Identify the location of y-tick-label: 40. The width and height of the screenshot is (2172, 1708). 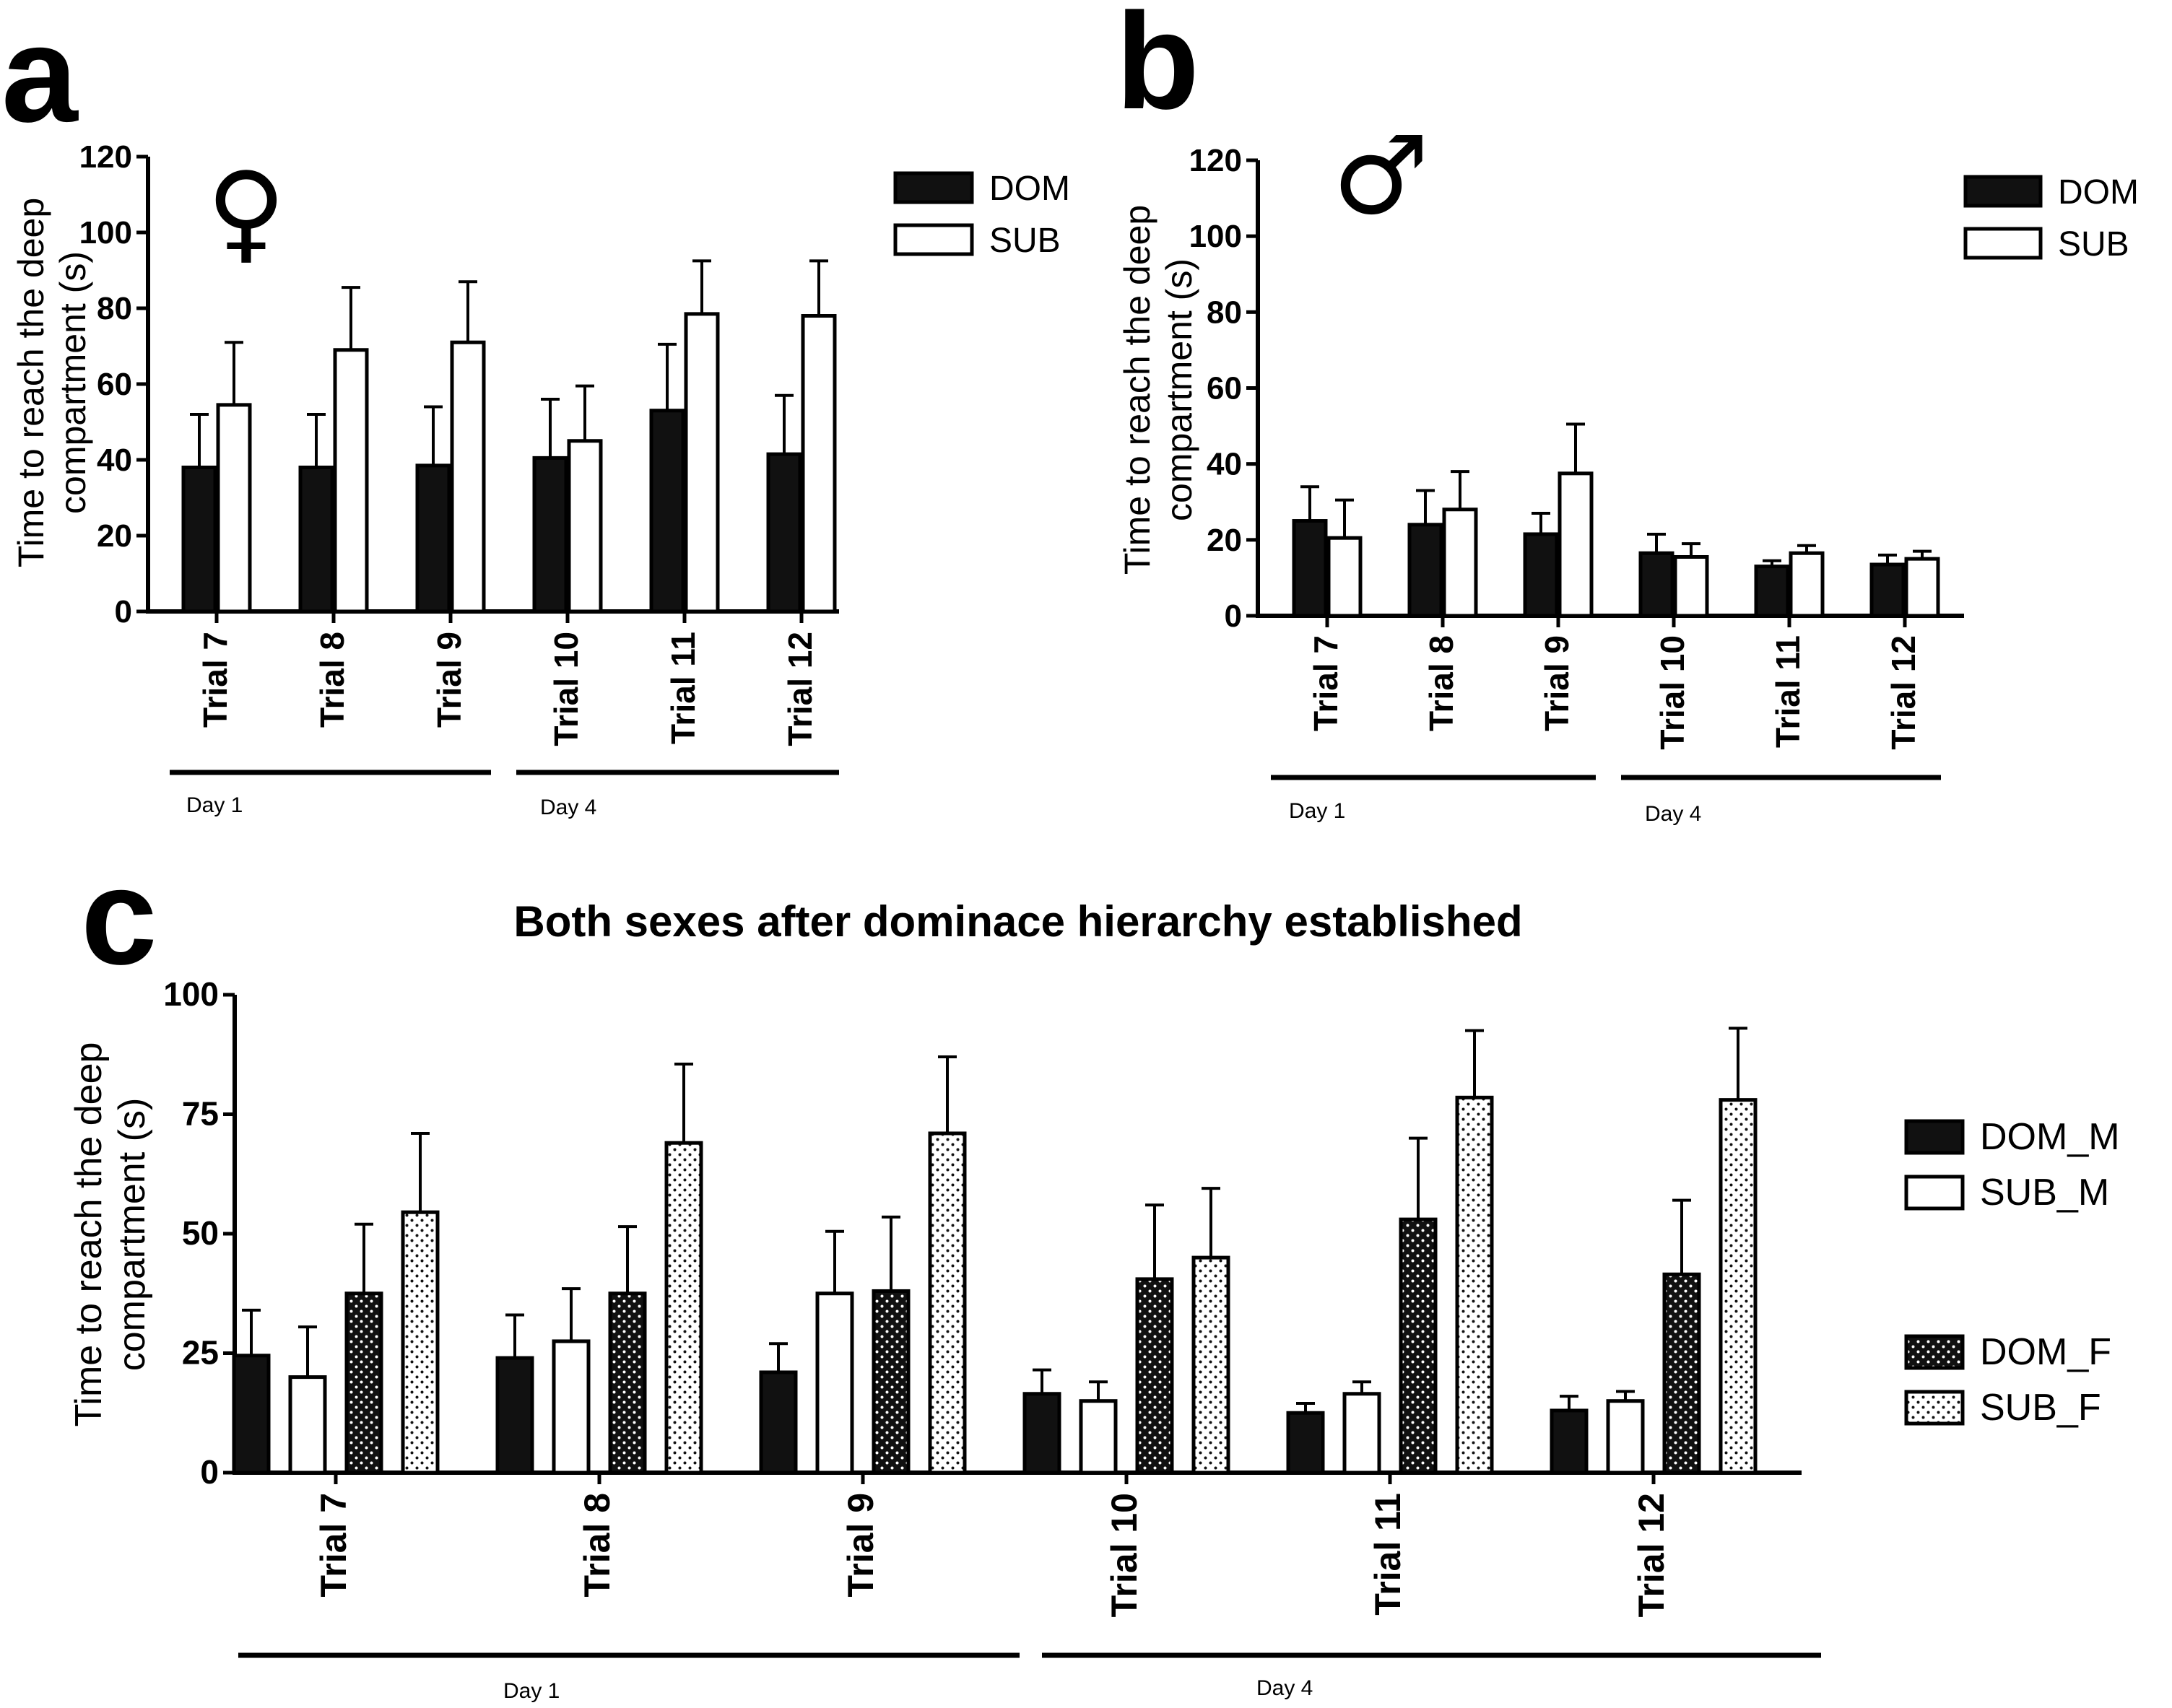
(114, 461).